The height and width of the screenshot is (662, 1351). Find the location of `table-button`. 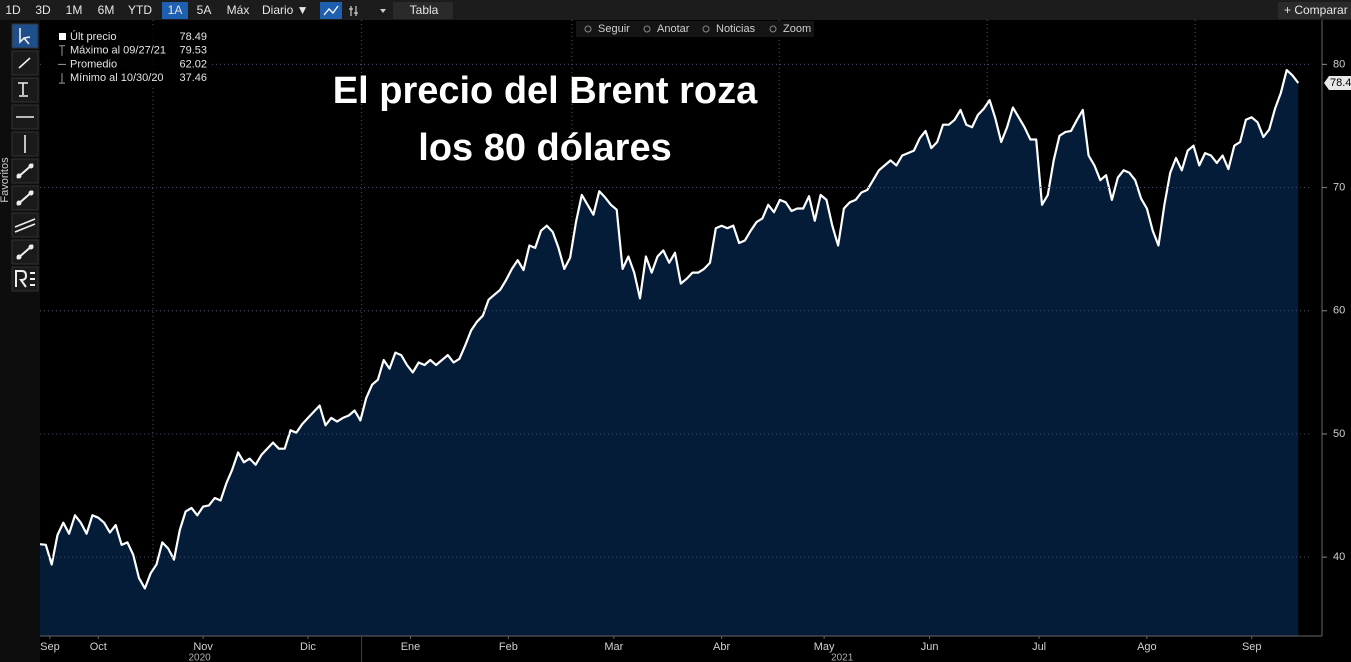

table-button is located at coordinates (423, 10).